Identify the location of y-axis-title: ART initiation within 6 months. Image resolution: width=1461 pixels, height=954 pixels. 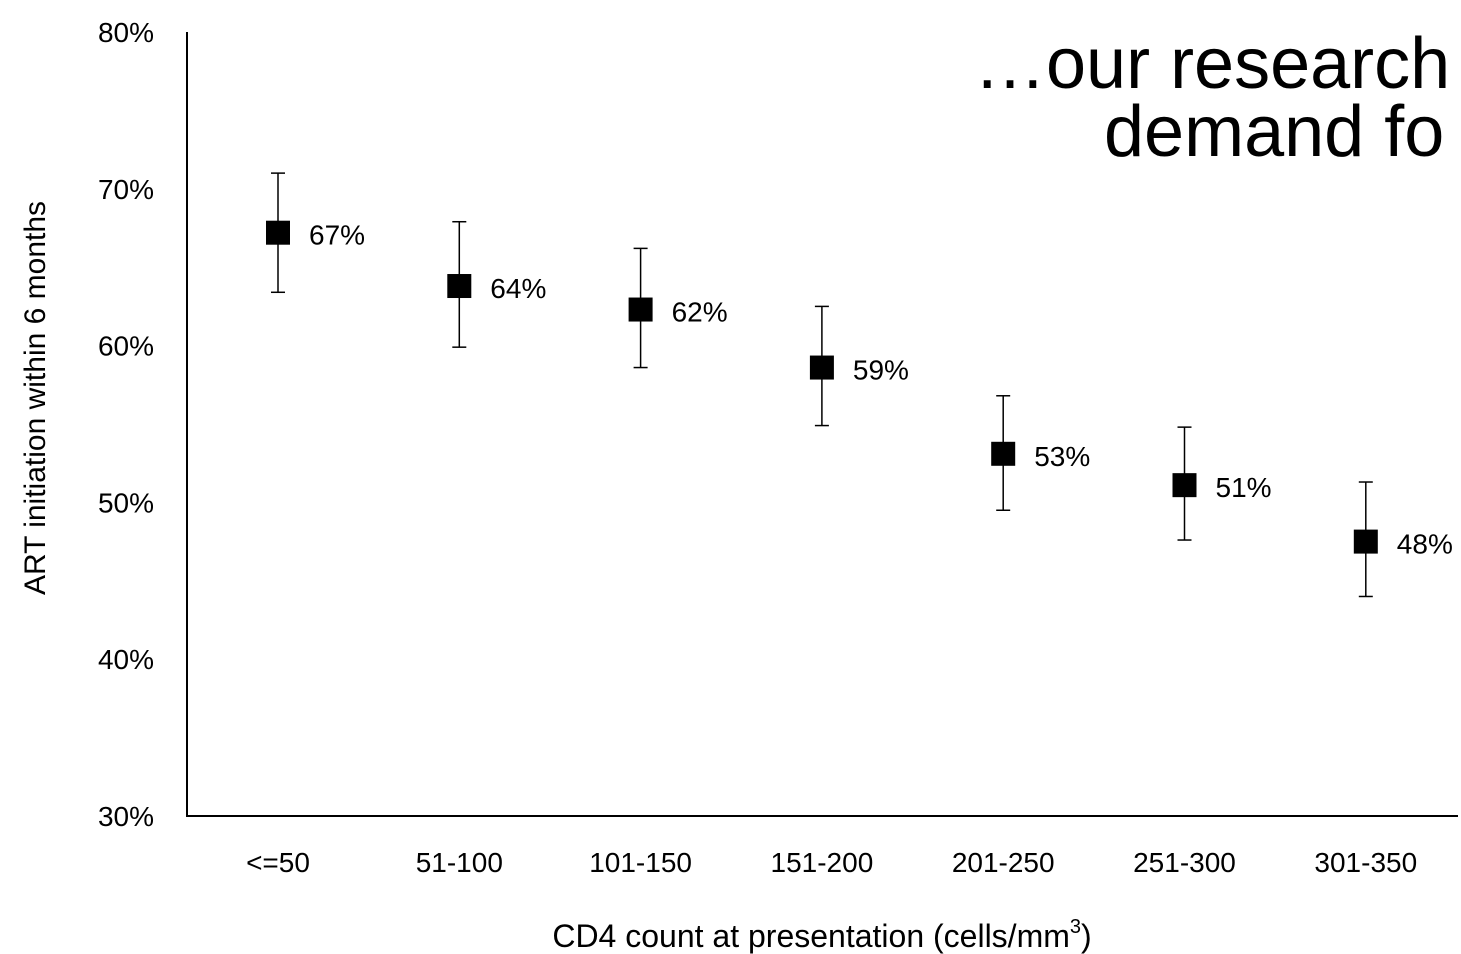
(35, 398).